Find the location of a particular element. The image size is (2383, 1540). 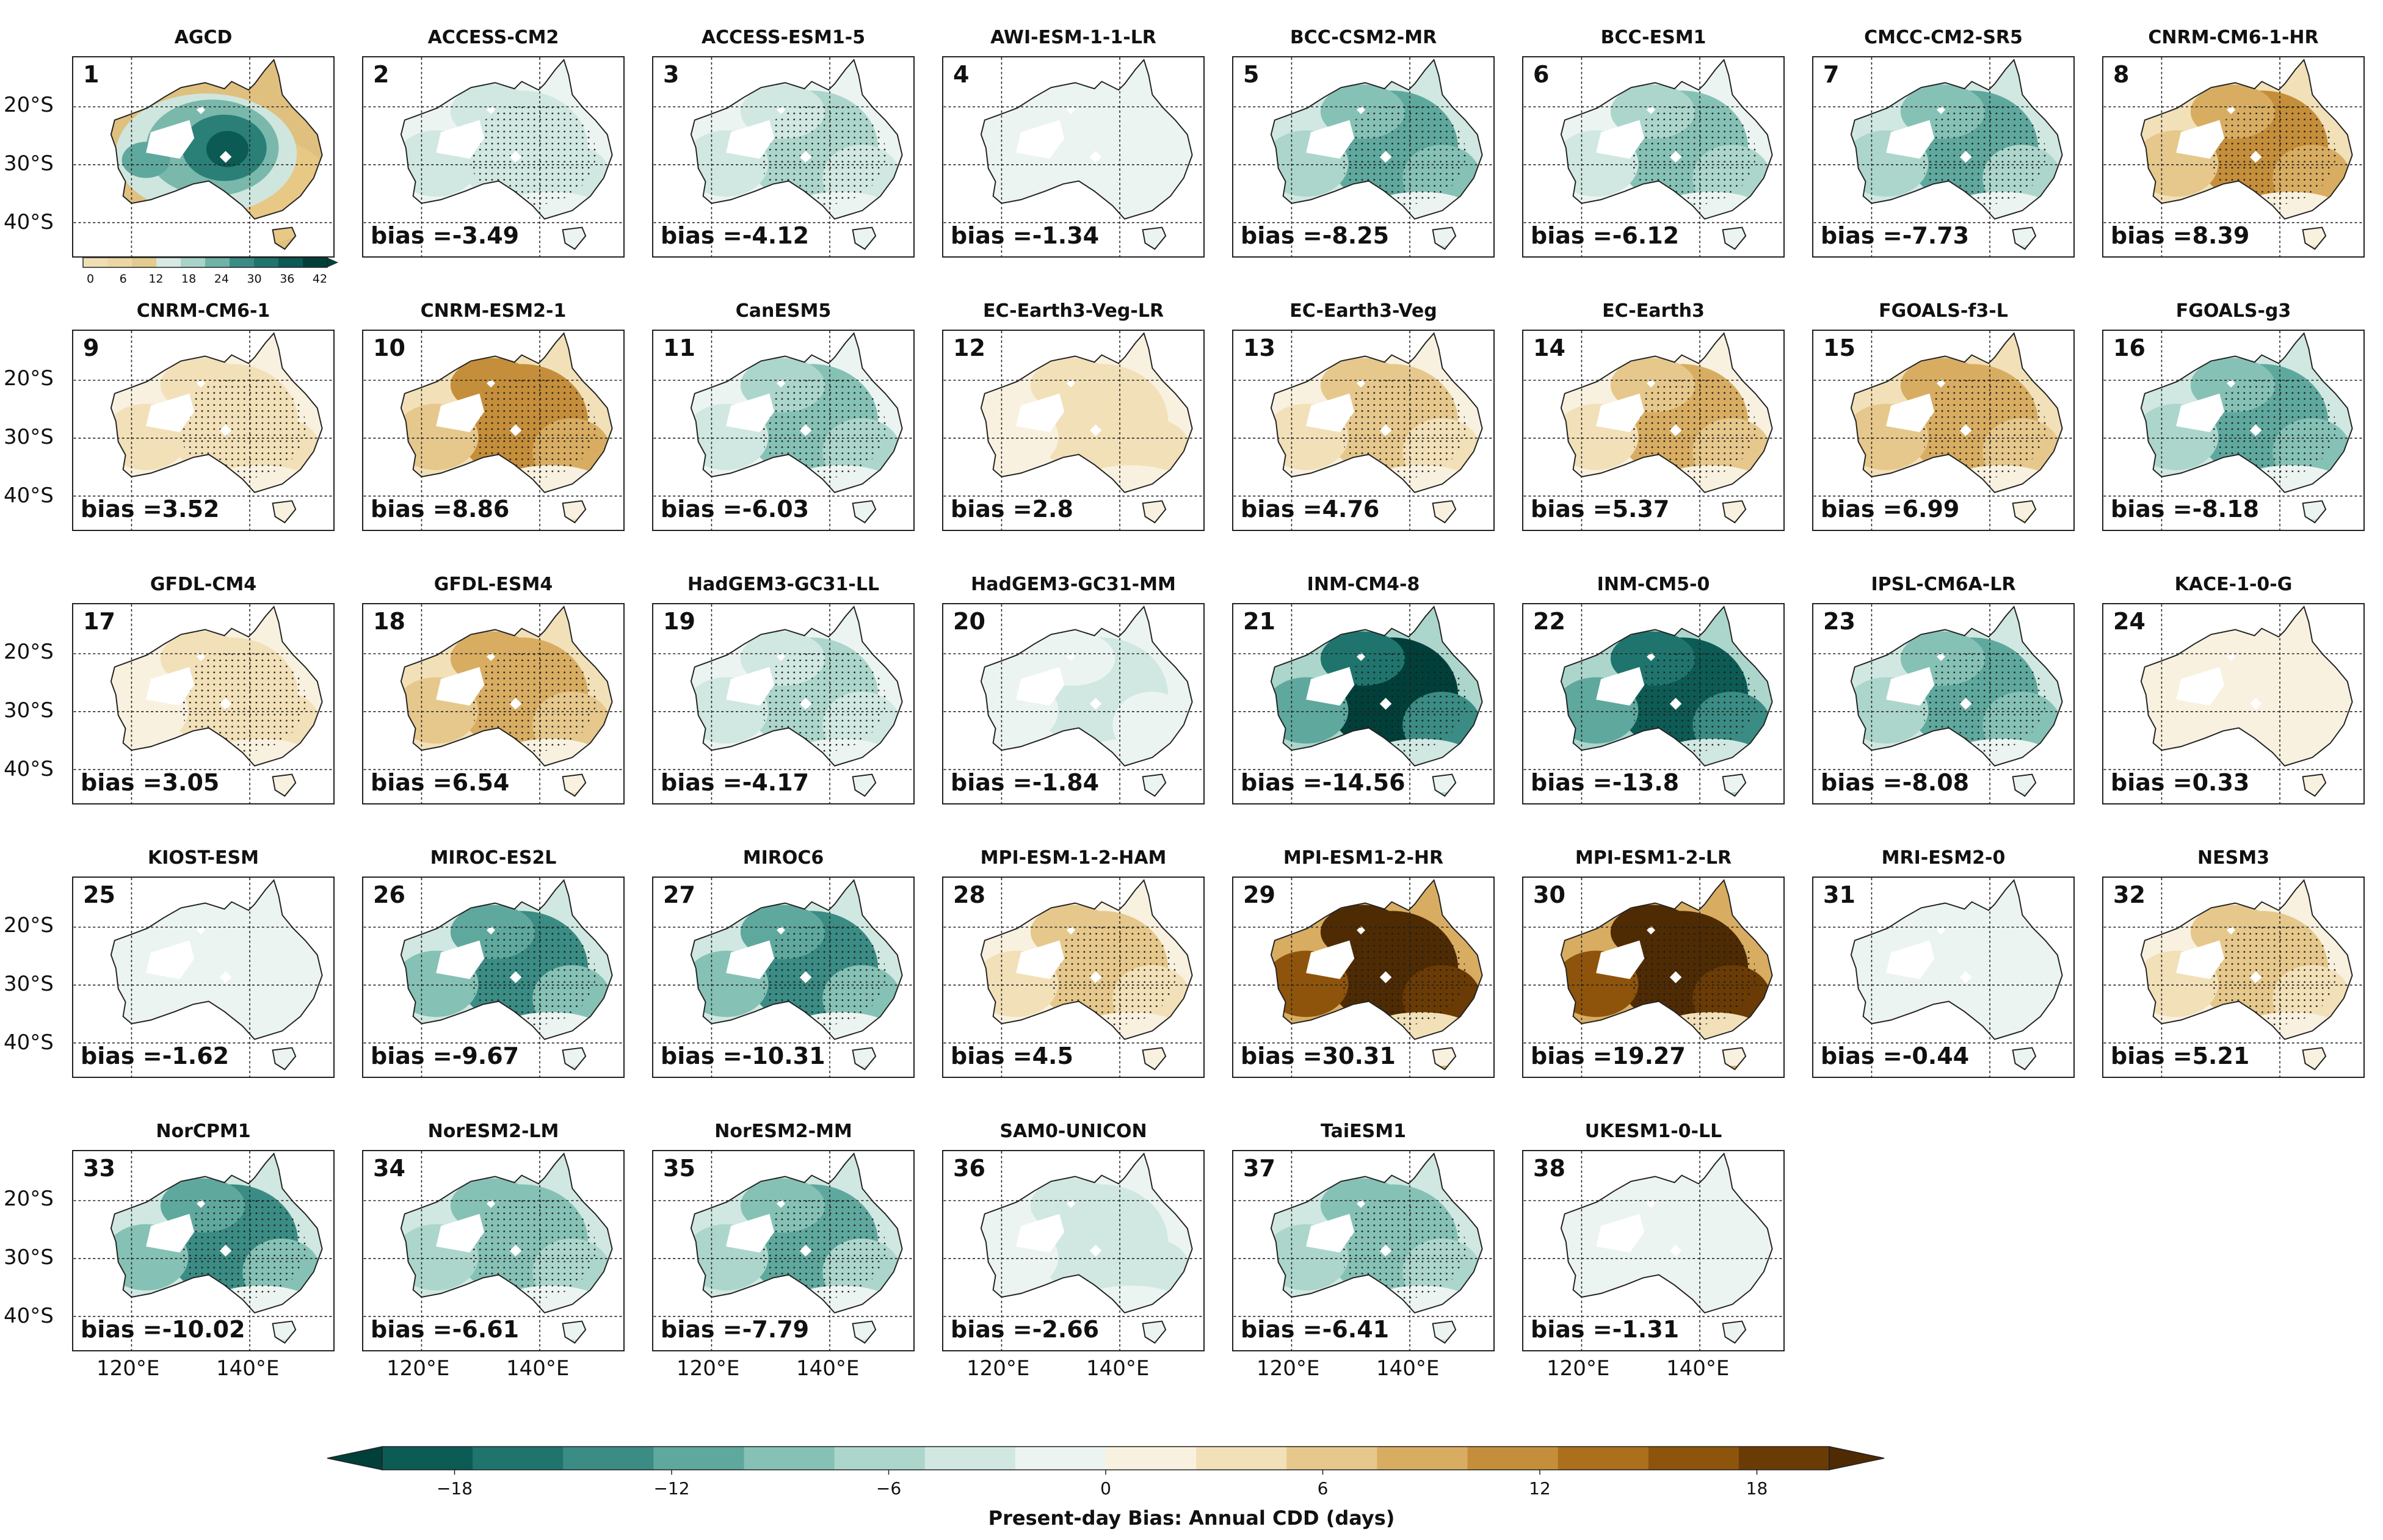

panel-number: 29 is located at coordinates (1259, 894).